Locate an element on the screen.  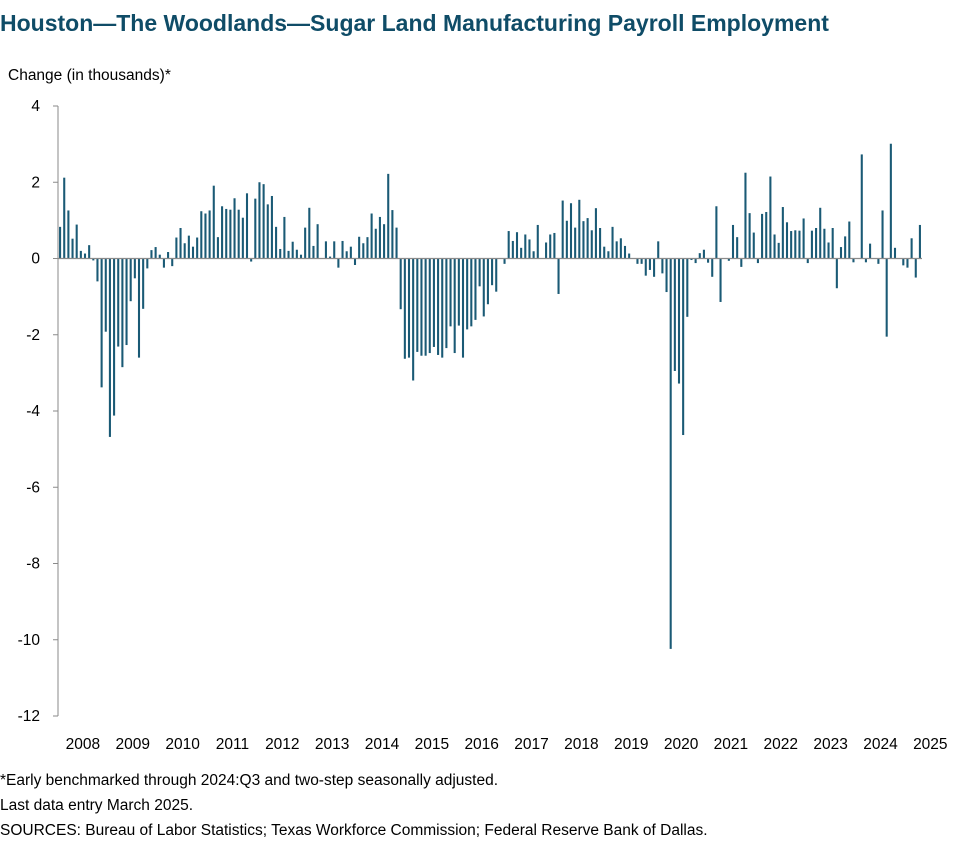
x-tick-label: 2018 is located at coordinates (581, 744).